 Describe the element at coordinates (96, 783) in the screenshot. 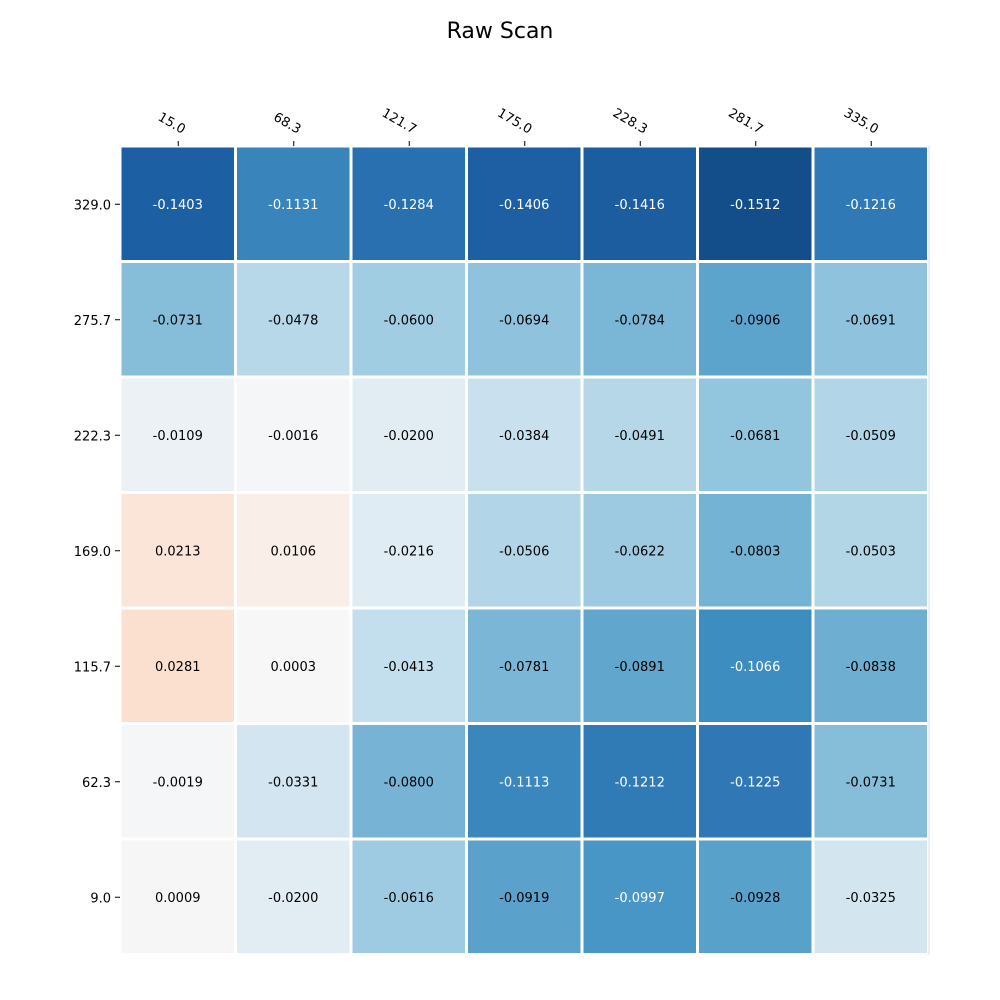

I see `y-tick-label: 62.3` at that location.